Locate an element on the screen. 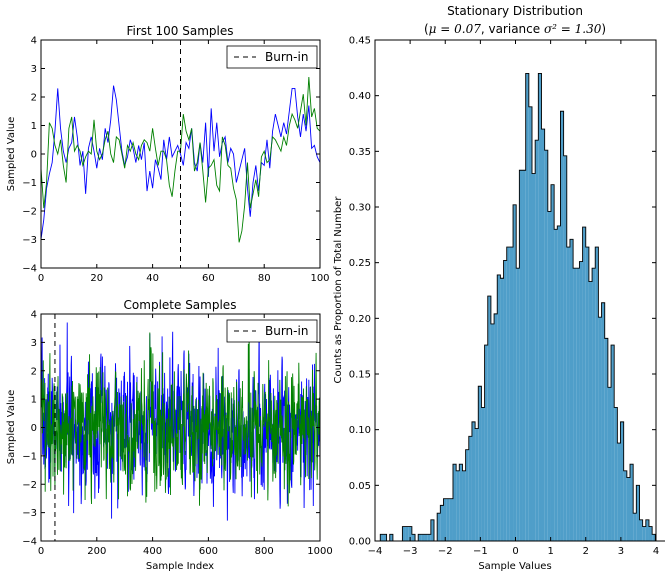 The height and width of the screenshot is (578, 665). y-axis-label: Counts as Proportion of Total Number is located at coordinates (338, 290).